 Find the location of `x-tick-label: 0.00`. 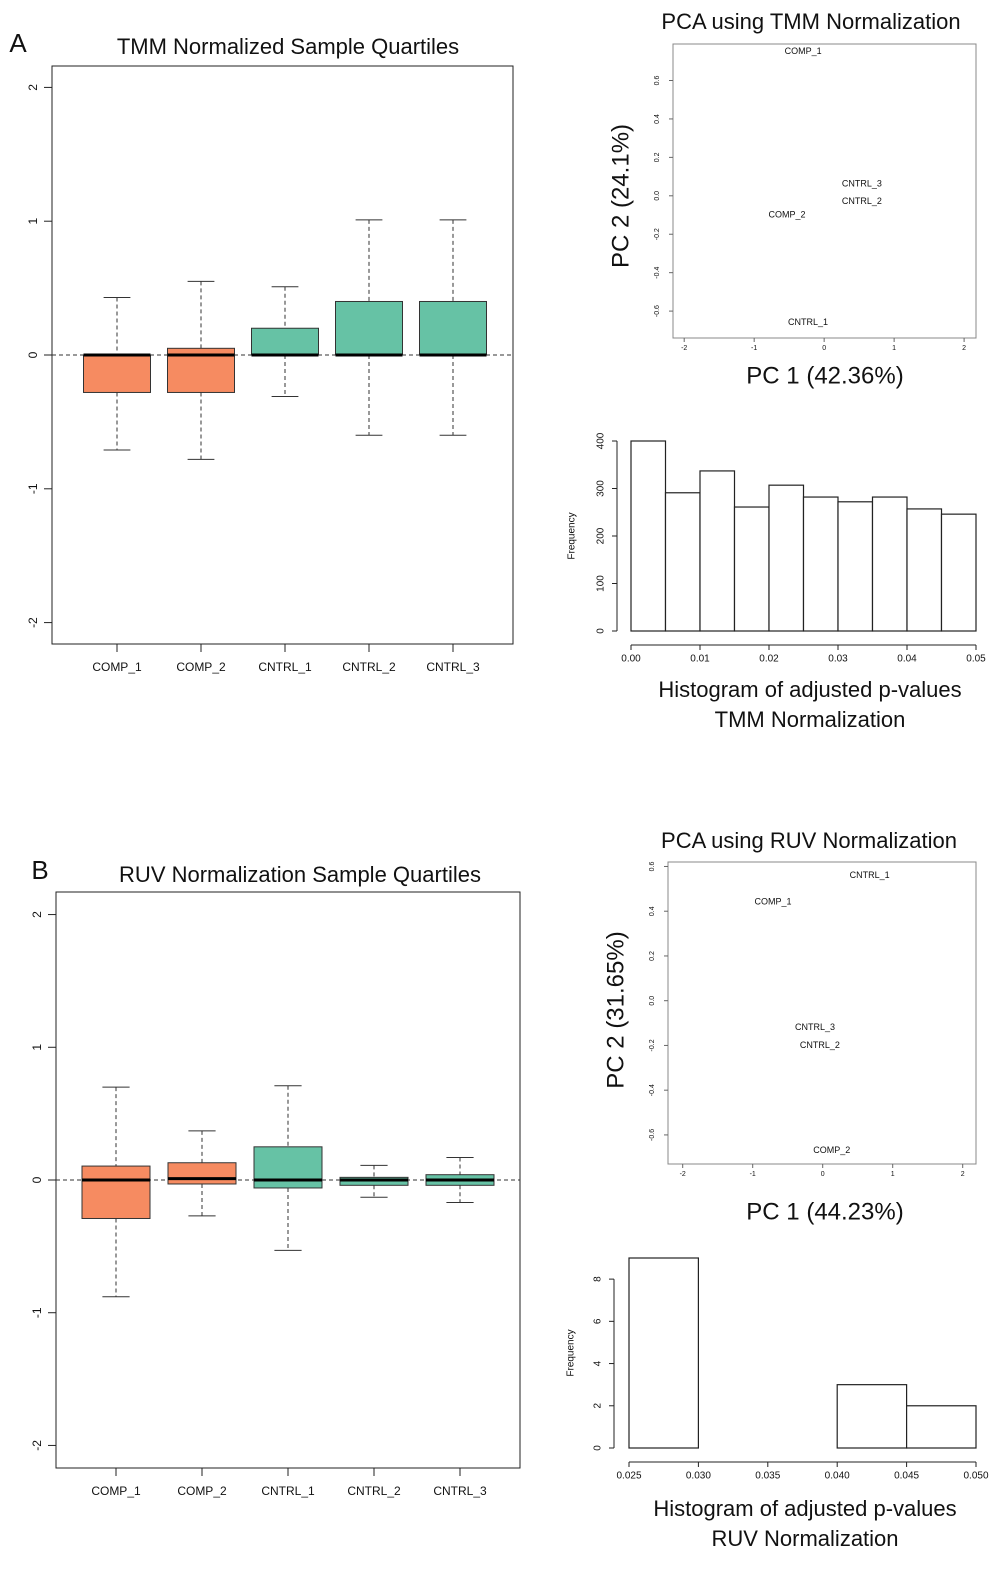

x-tick-label: 0.00 is located at coordinates (631, 659).